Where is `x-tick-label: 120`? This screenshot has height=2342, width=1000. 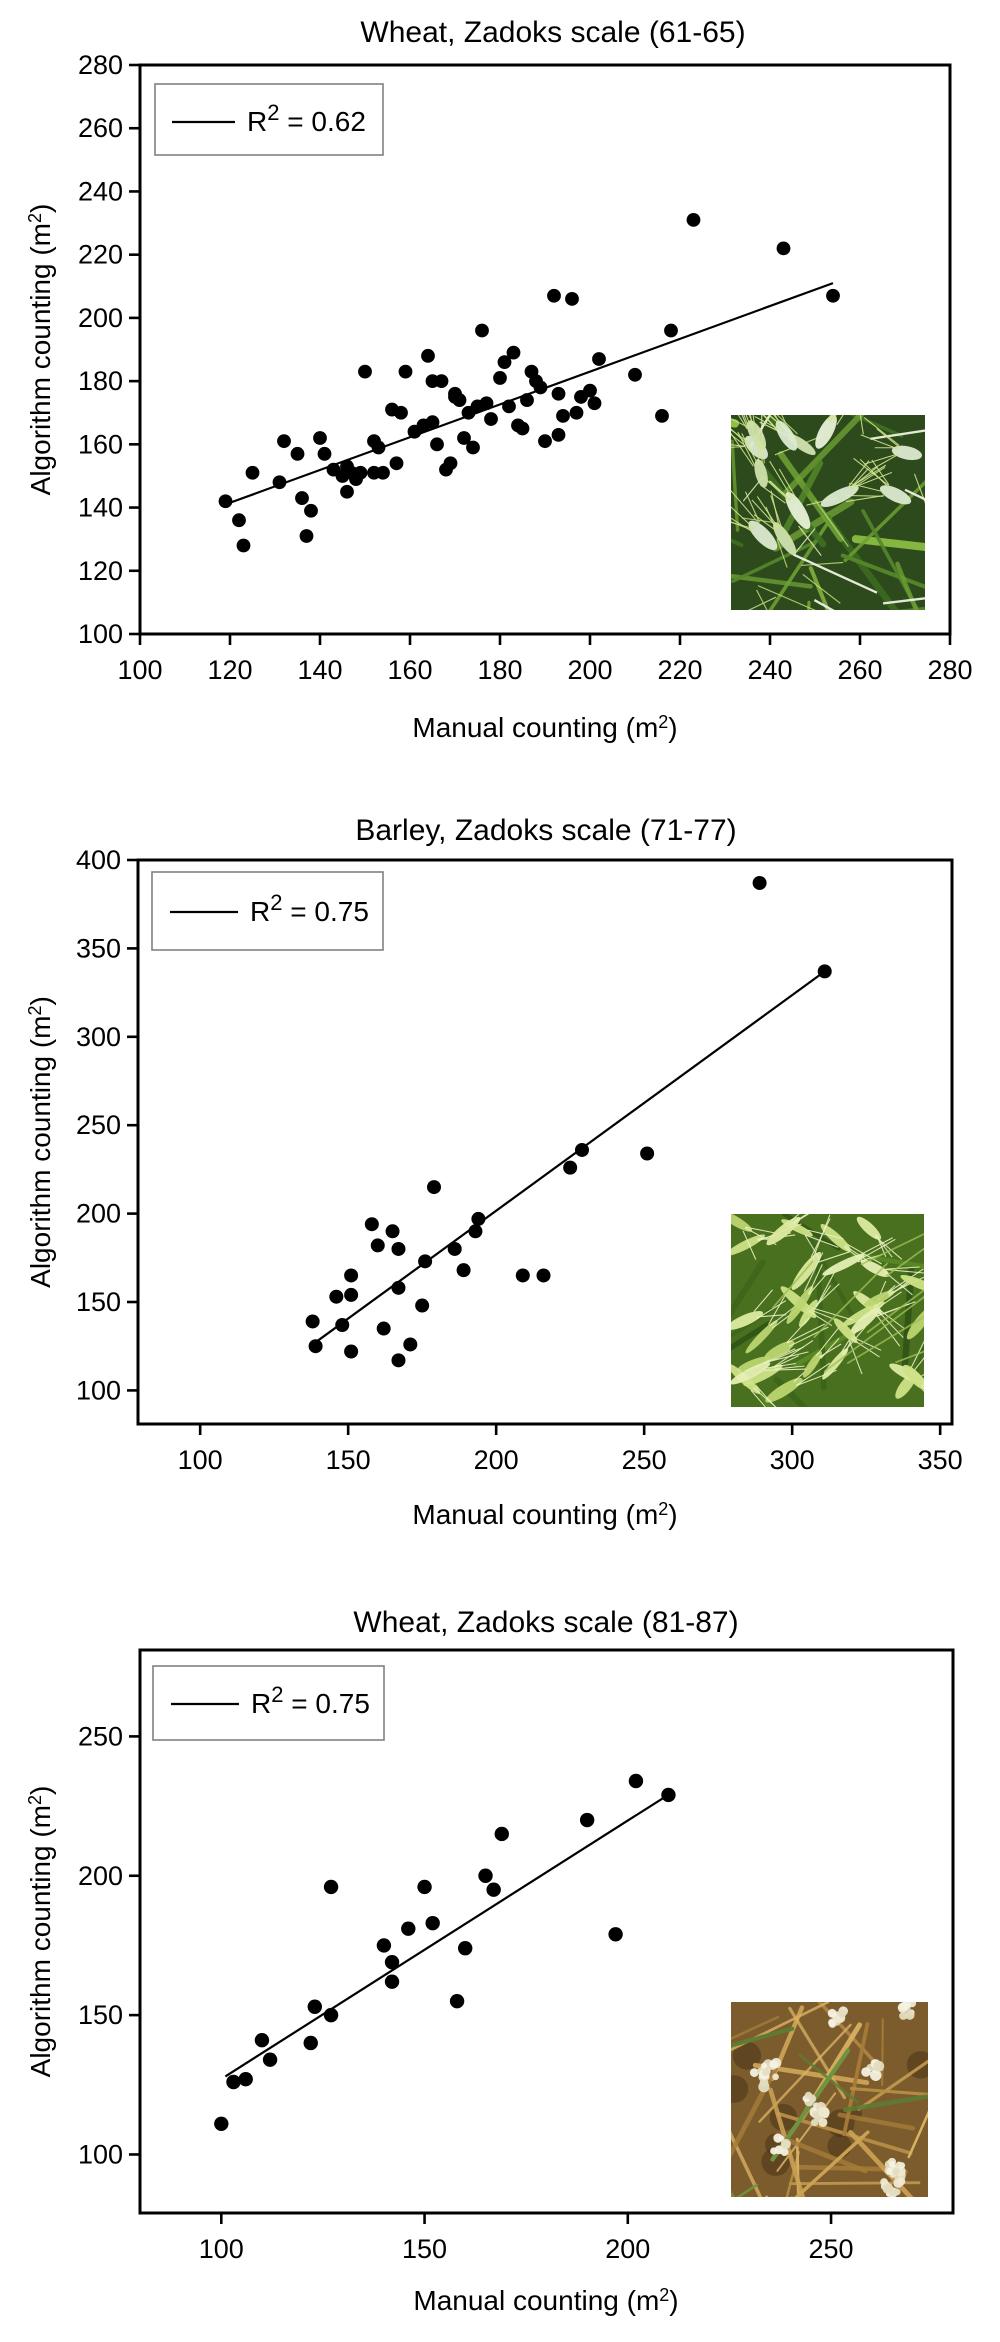
x-tick-label: 120 is located at coordinates (229, 670).